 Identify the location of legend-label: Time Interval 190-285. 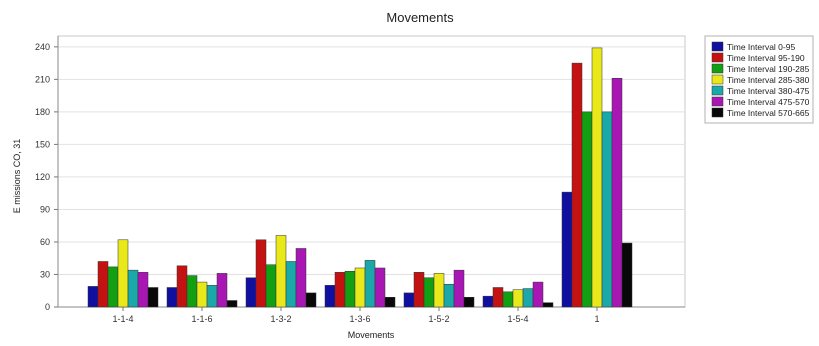
(768, 69).